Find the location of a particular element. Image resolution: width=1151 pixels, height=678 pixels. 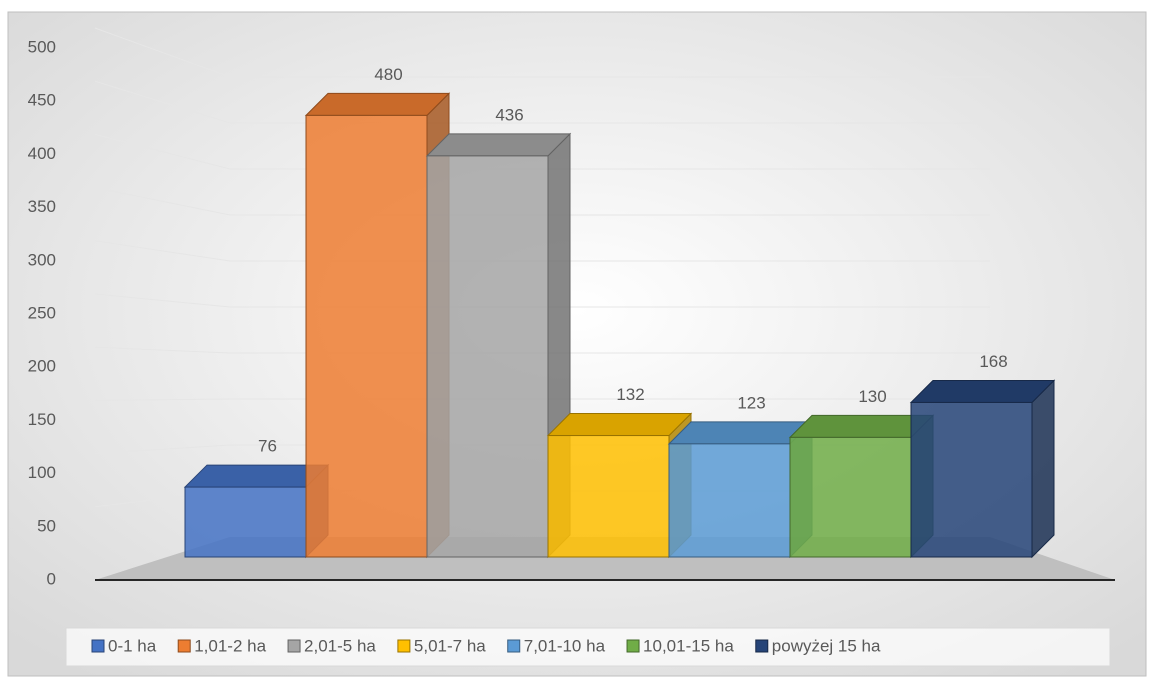

y-tick-label: 350 is located at coordinates (42, 206).